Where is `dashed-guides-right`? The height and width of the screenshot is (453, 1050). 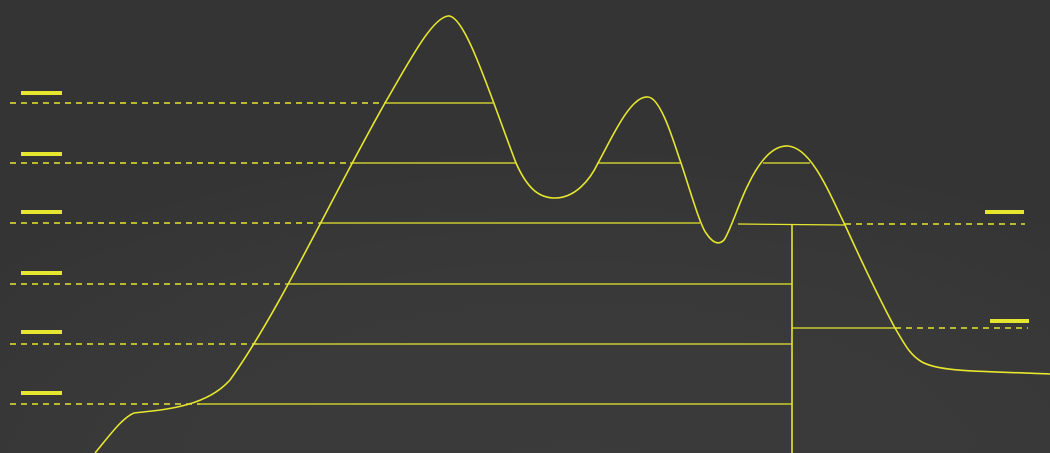
dashed-guides-right is located at coordinates (936, 276).